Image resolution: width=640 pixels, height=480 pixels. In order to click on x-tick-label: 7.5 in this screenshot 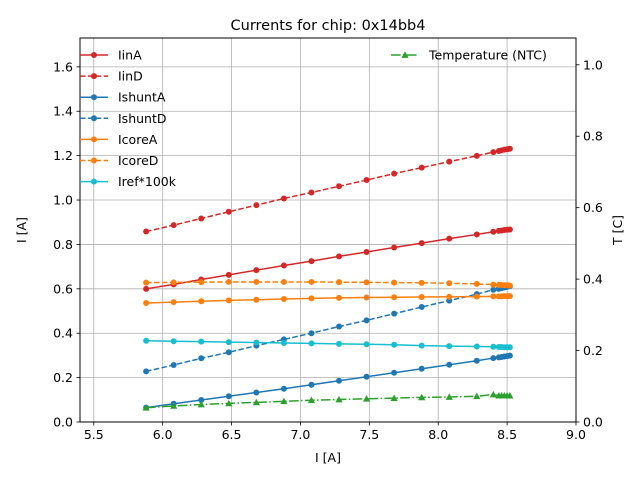, I will do `click(369, 434)`.